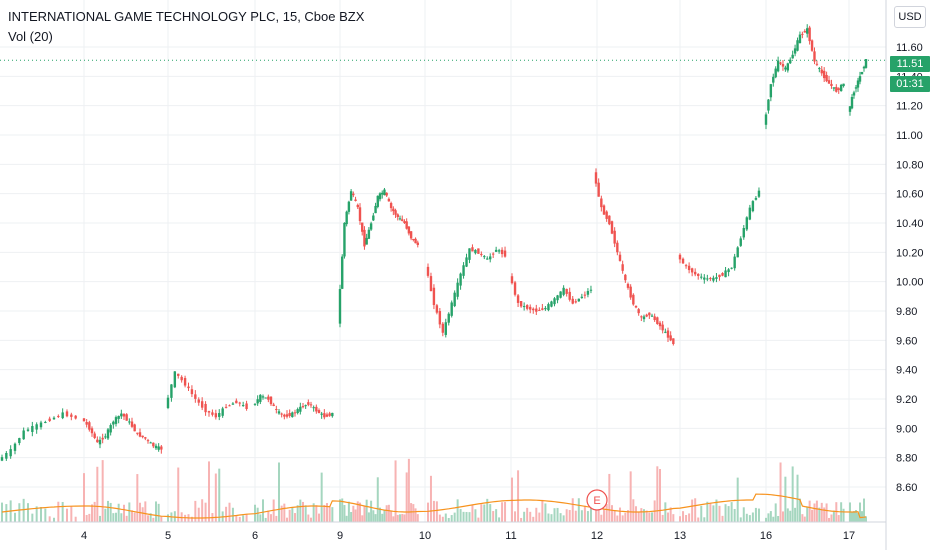 This screenshot has width=932, height=550. What do you see at coordinates (255, 536) in the screenshot?
I see `x-tick-label: 6` at bounding box center [255, 536].